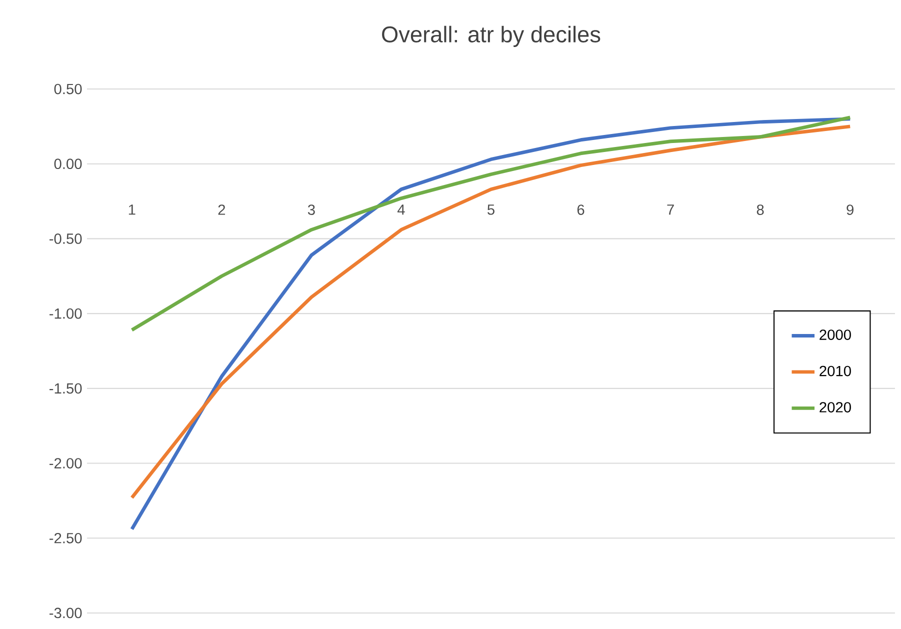 The width and height of the screenshot is (901, 629). I want to click on y-tick-label: -1.50, so click(66, 388).